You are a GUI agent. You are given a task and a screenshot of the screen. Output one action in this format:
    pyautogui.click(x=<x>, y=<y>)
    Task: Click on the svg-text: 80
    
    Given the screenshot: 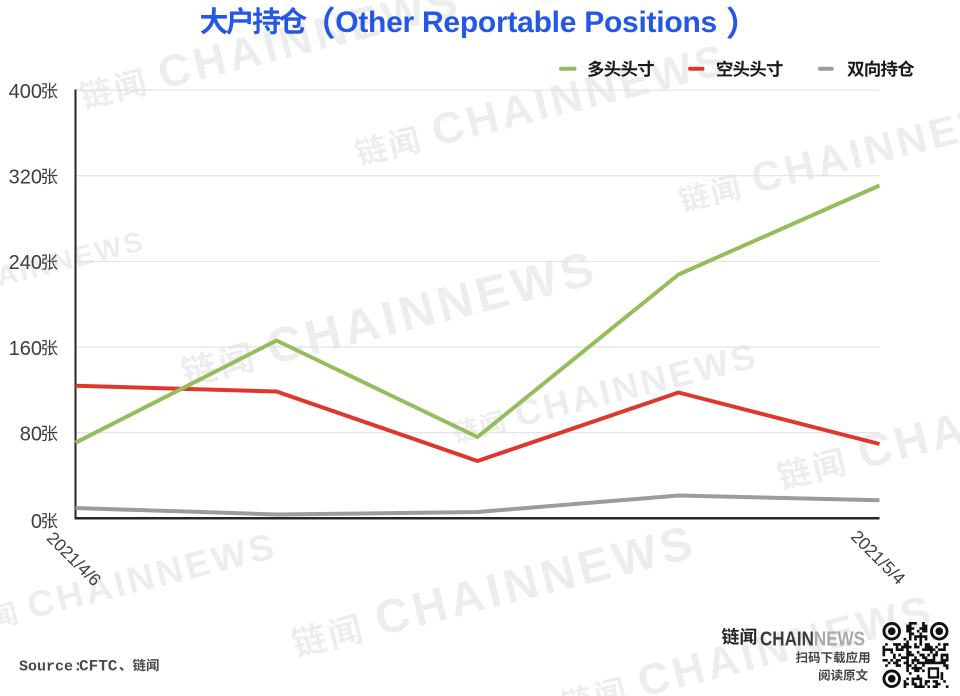 What is the action you would take?
    pyautogui.click(x=31, y=435)
    